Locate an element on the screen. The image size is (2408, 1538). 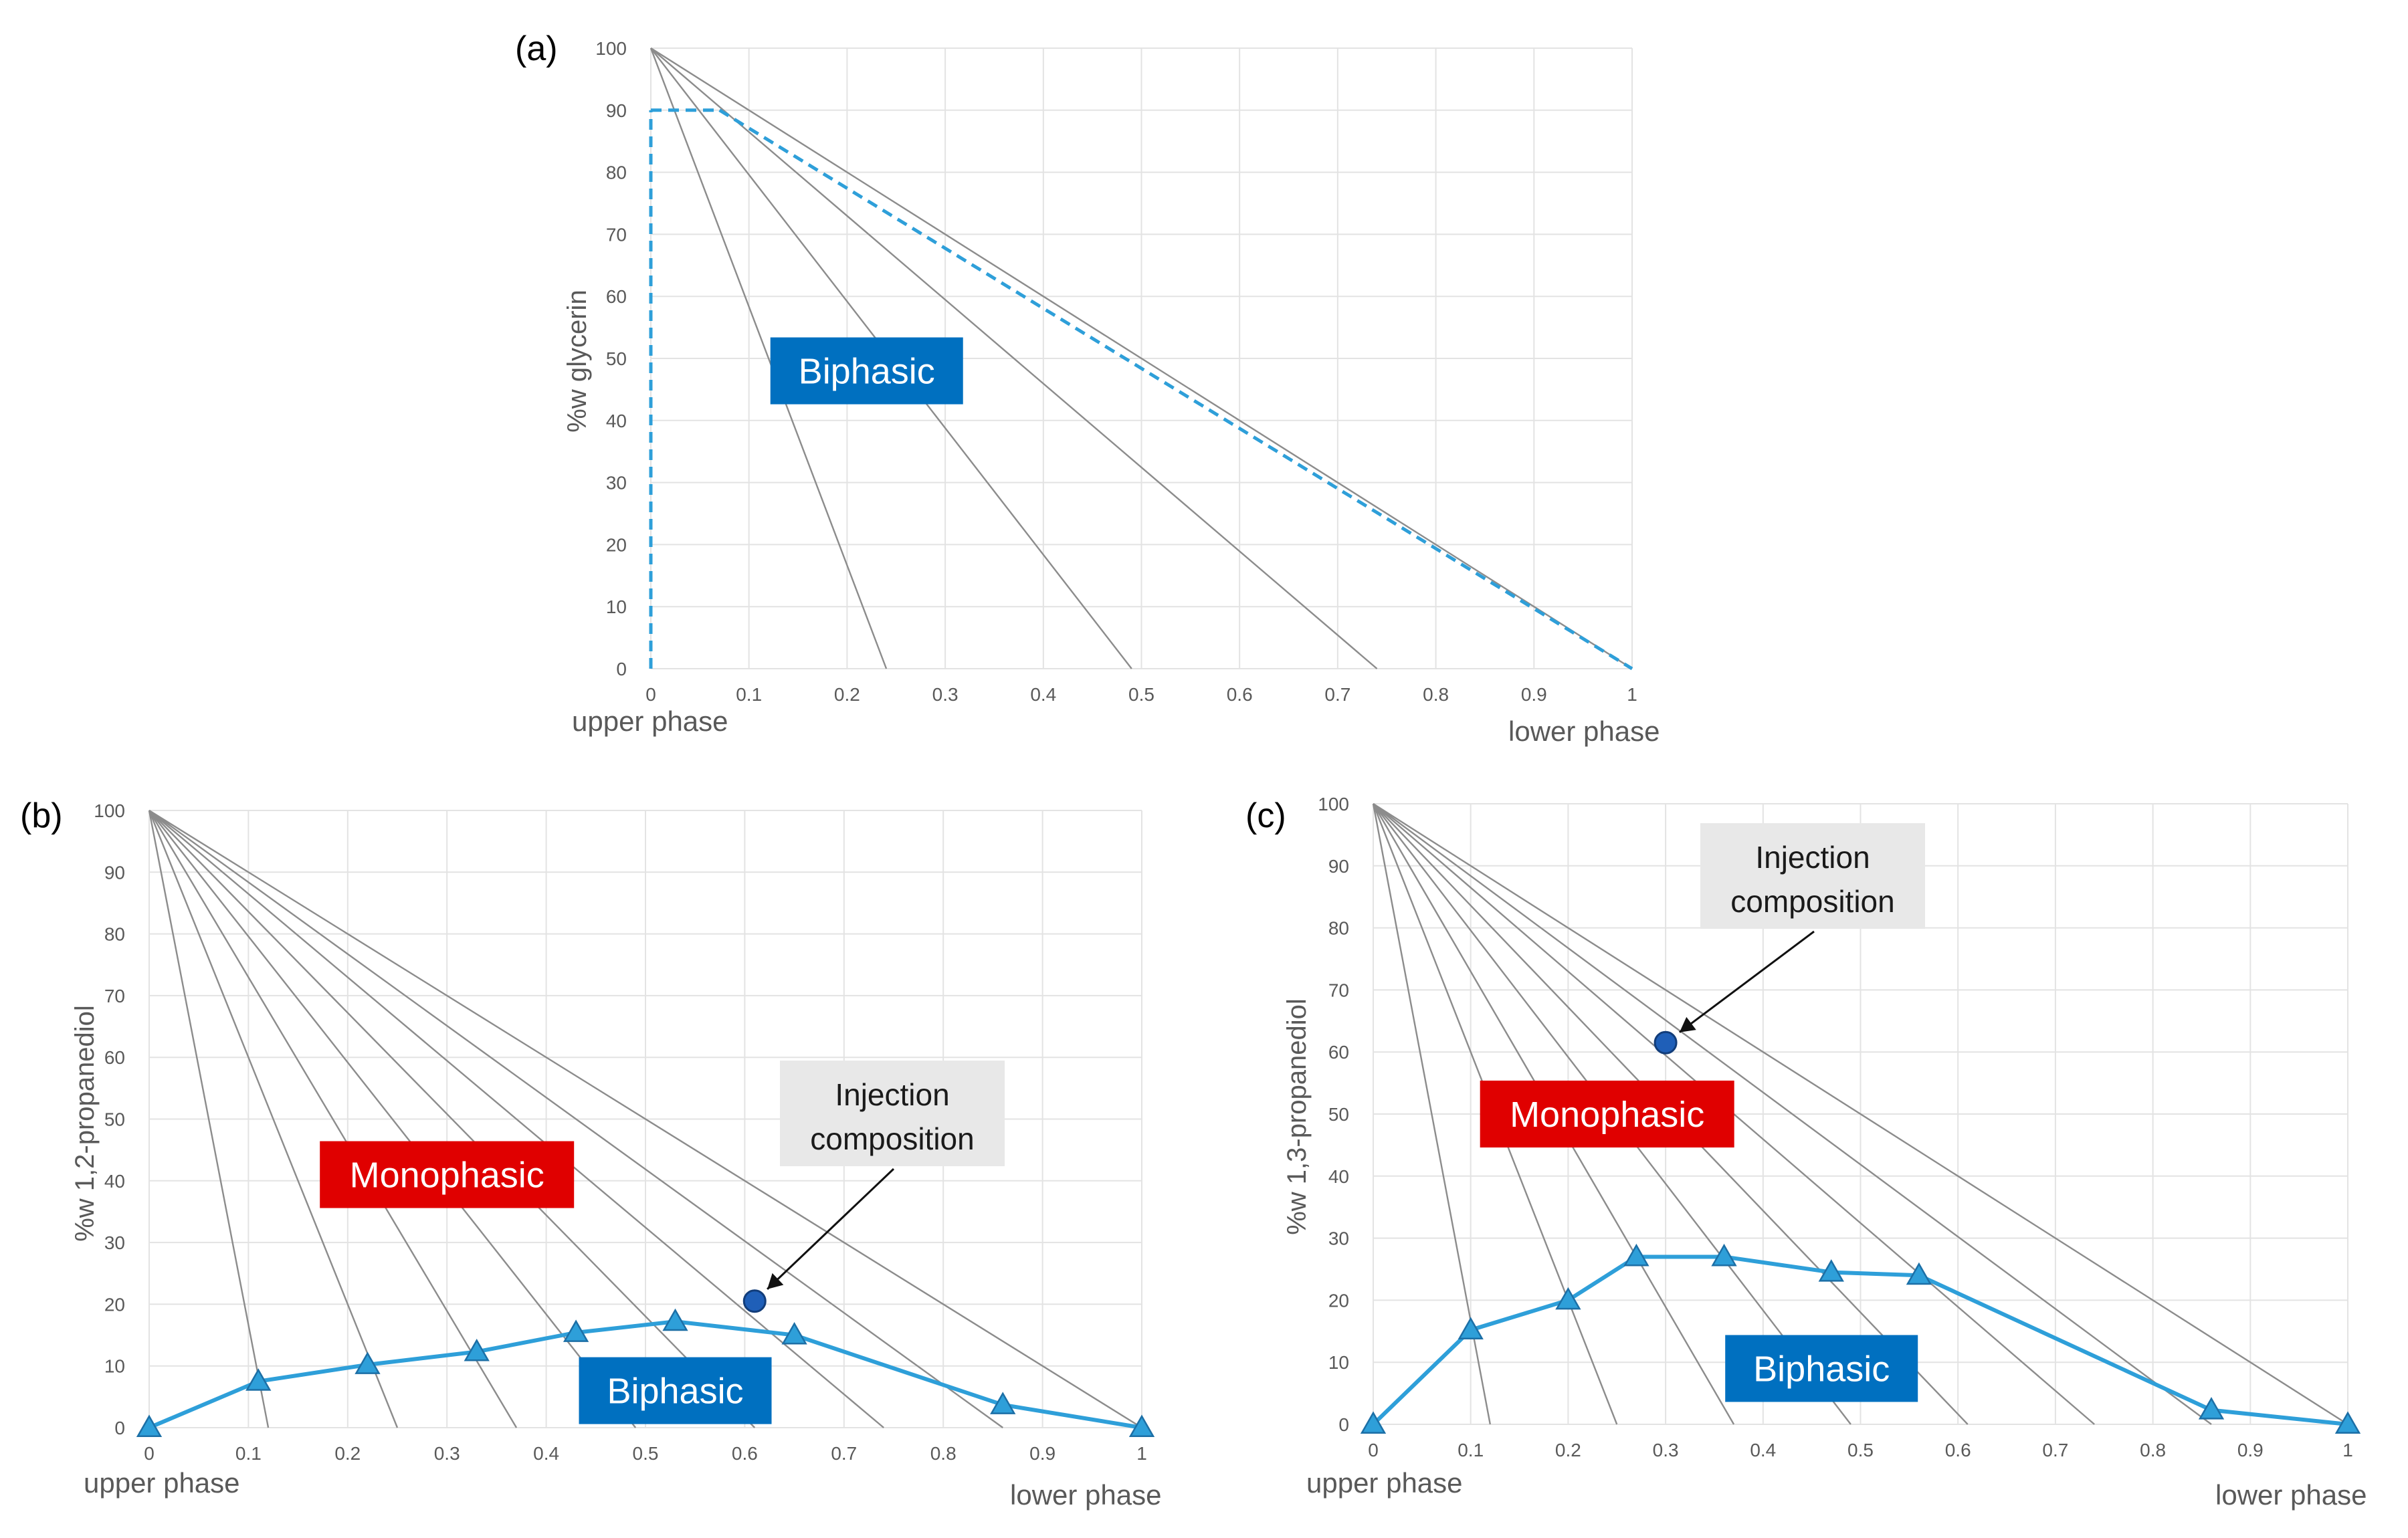
x-tick-label: 1 is located at coordinates (1632, 694).